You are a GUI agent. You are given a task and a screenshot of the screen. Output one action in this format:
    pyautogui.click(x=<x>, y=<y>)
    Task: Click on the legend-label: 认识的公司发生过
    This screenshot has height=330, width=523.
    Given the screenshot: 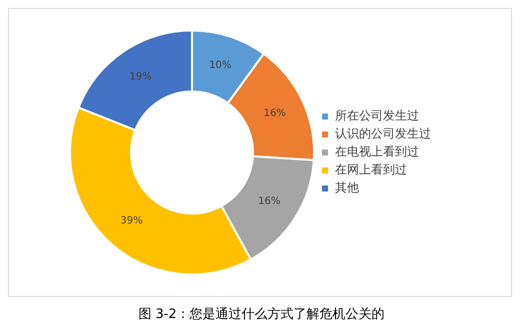 What is the action you would take?
    pyautogui.click(x=383, y=133)
    